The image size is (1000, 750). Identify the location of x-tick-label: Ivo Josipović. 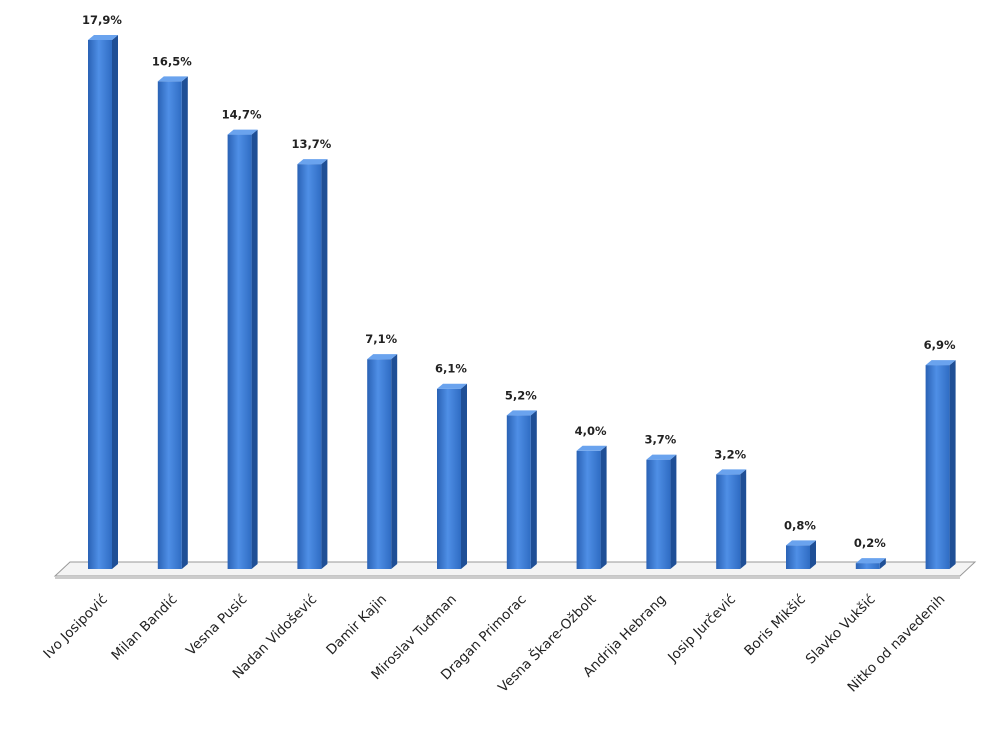
(75, 627).